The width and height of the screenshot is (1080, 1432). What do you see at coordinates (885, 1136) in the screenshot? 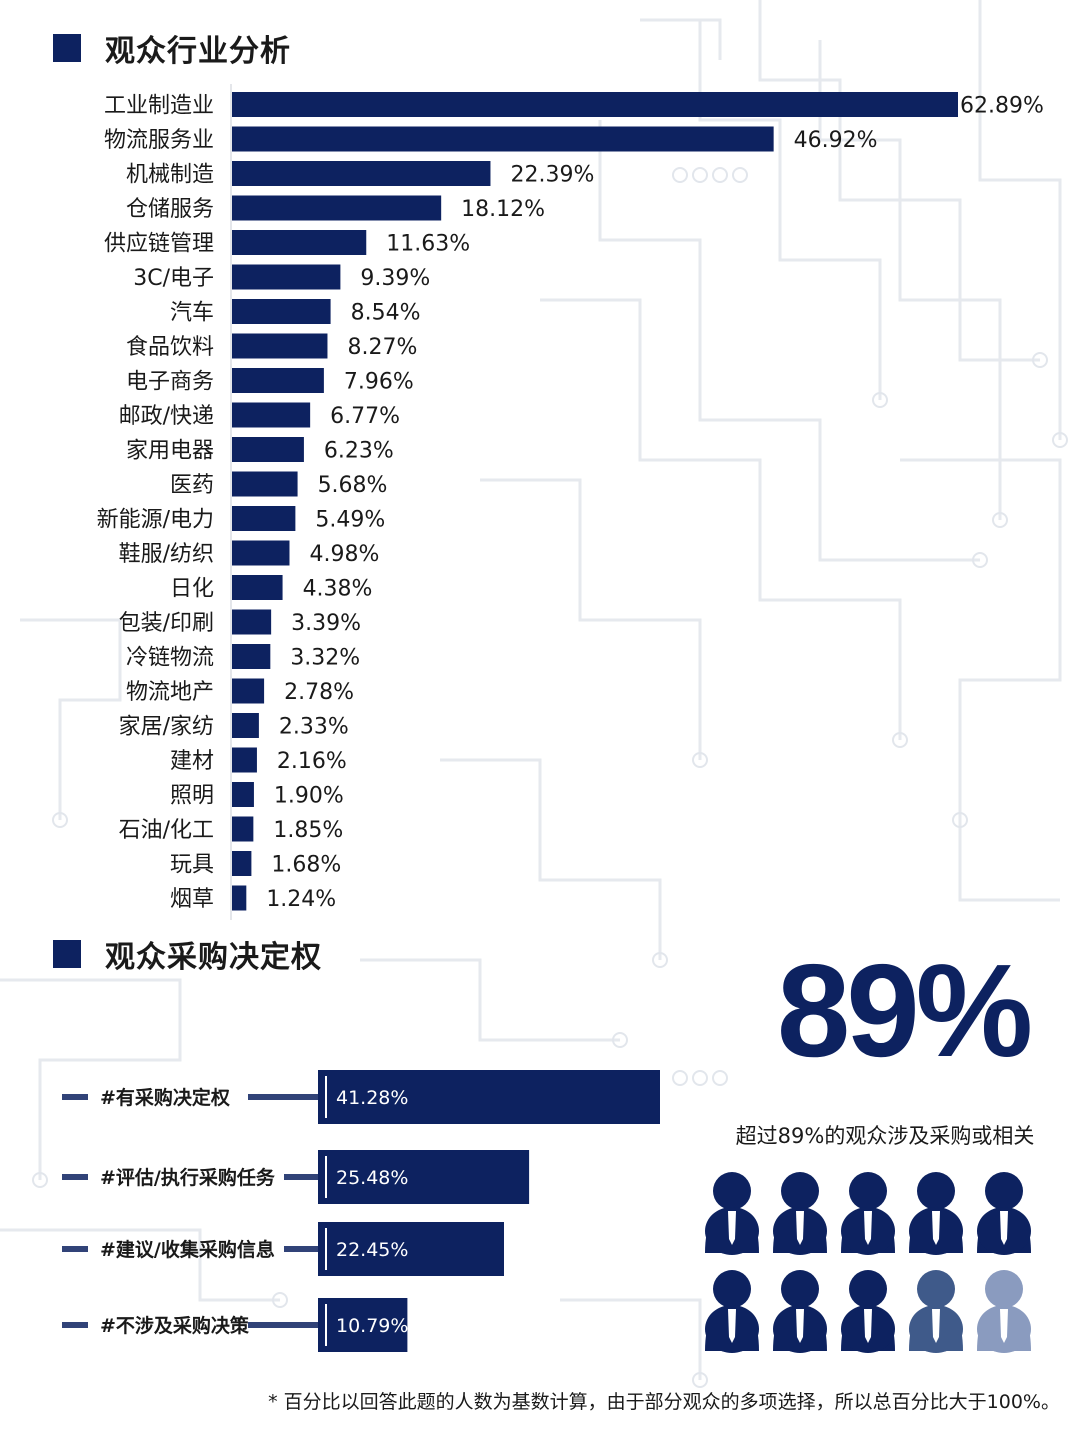
I see `big-percent-caption: 超过89%的观众涉及采购或相关` at bounding box center [885, 1136].